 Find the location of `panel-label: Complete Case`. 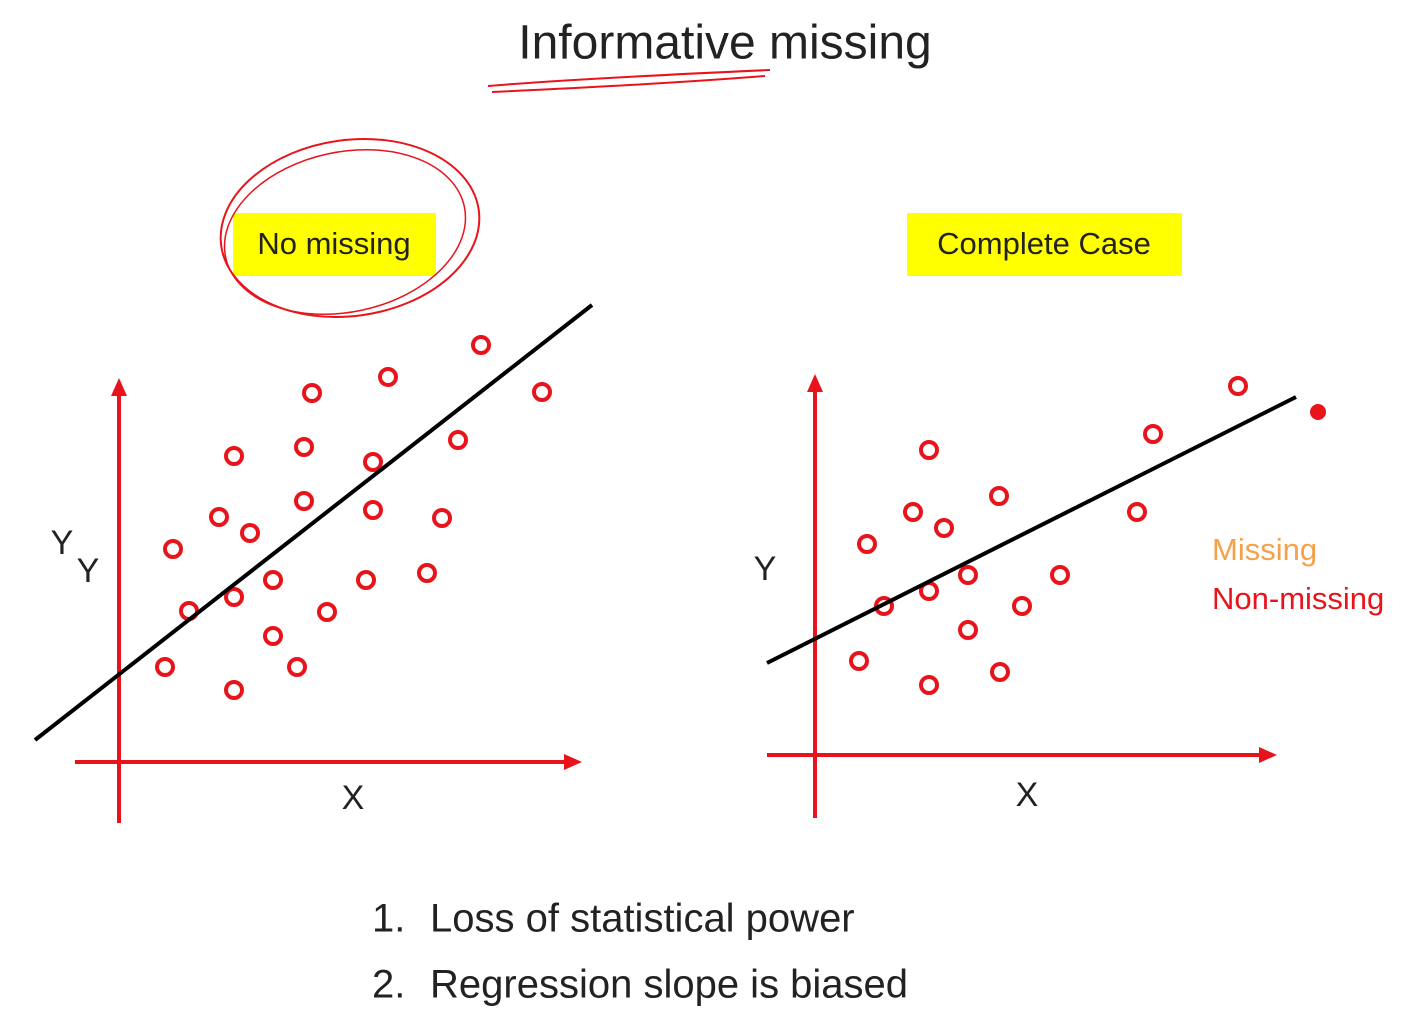

panel-label: Complete Case is located at coordinates (1044, 243).